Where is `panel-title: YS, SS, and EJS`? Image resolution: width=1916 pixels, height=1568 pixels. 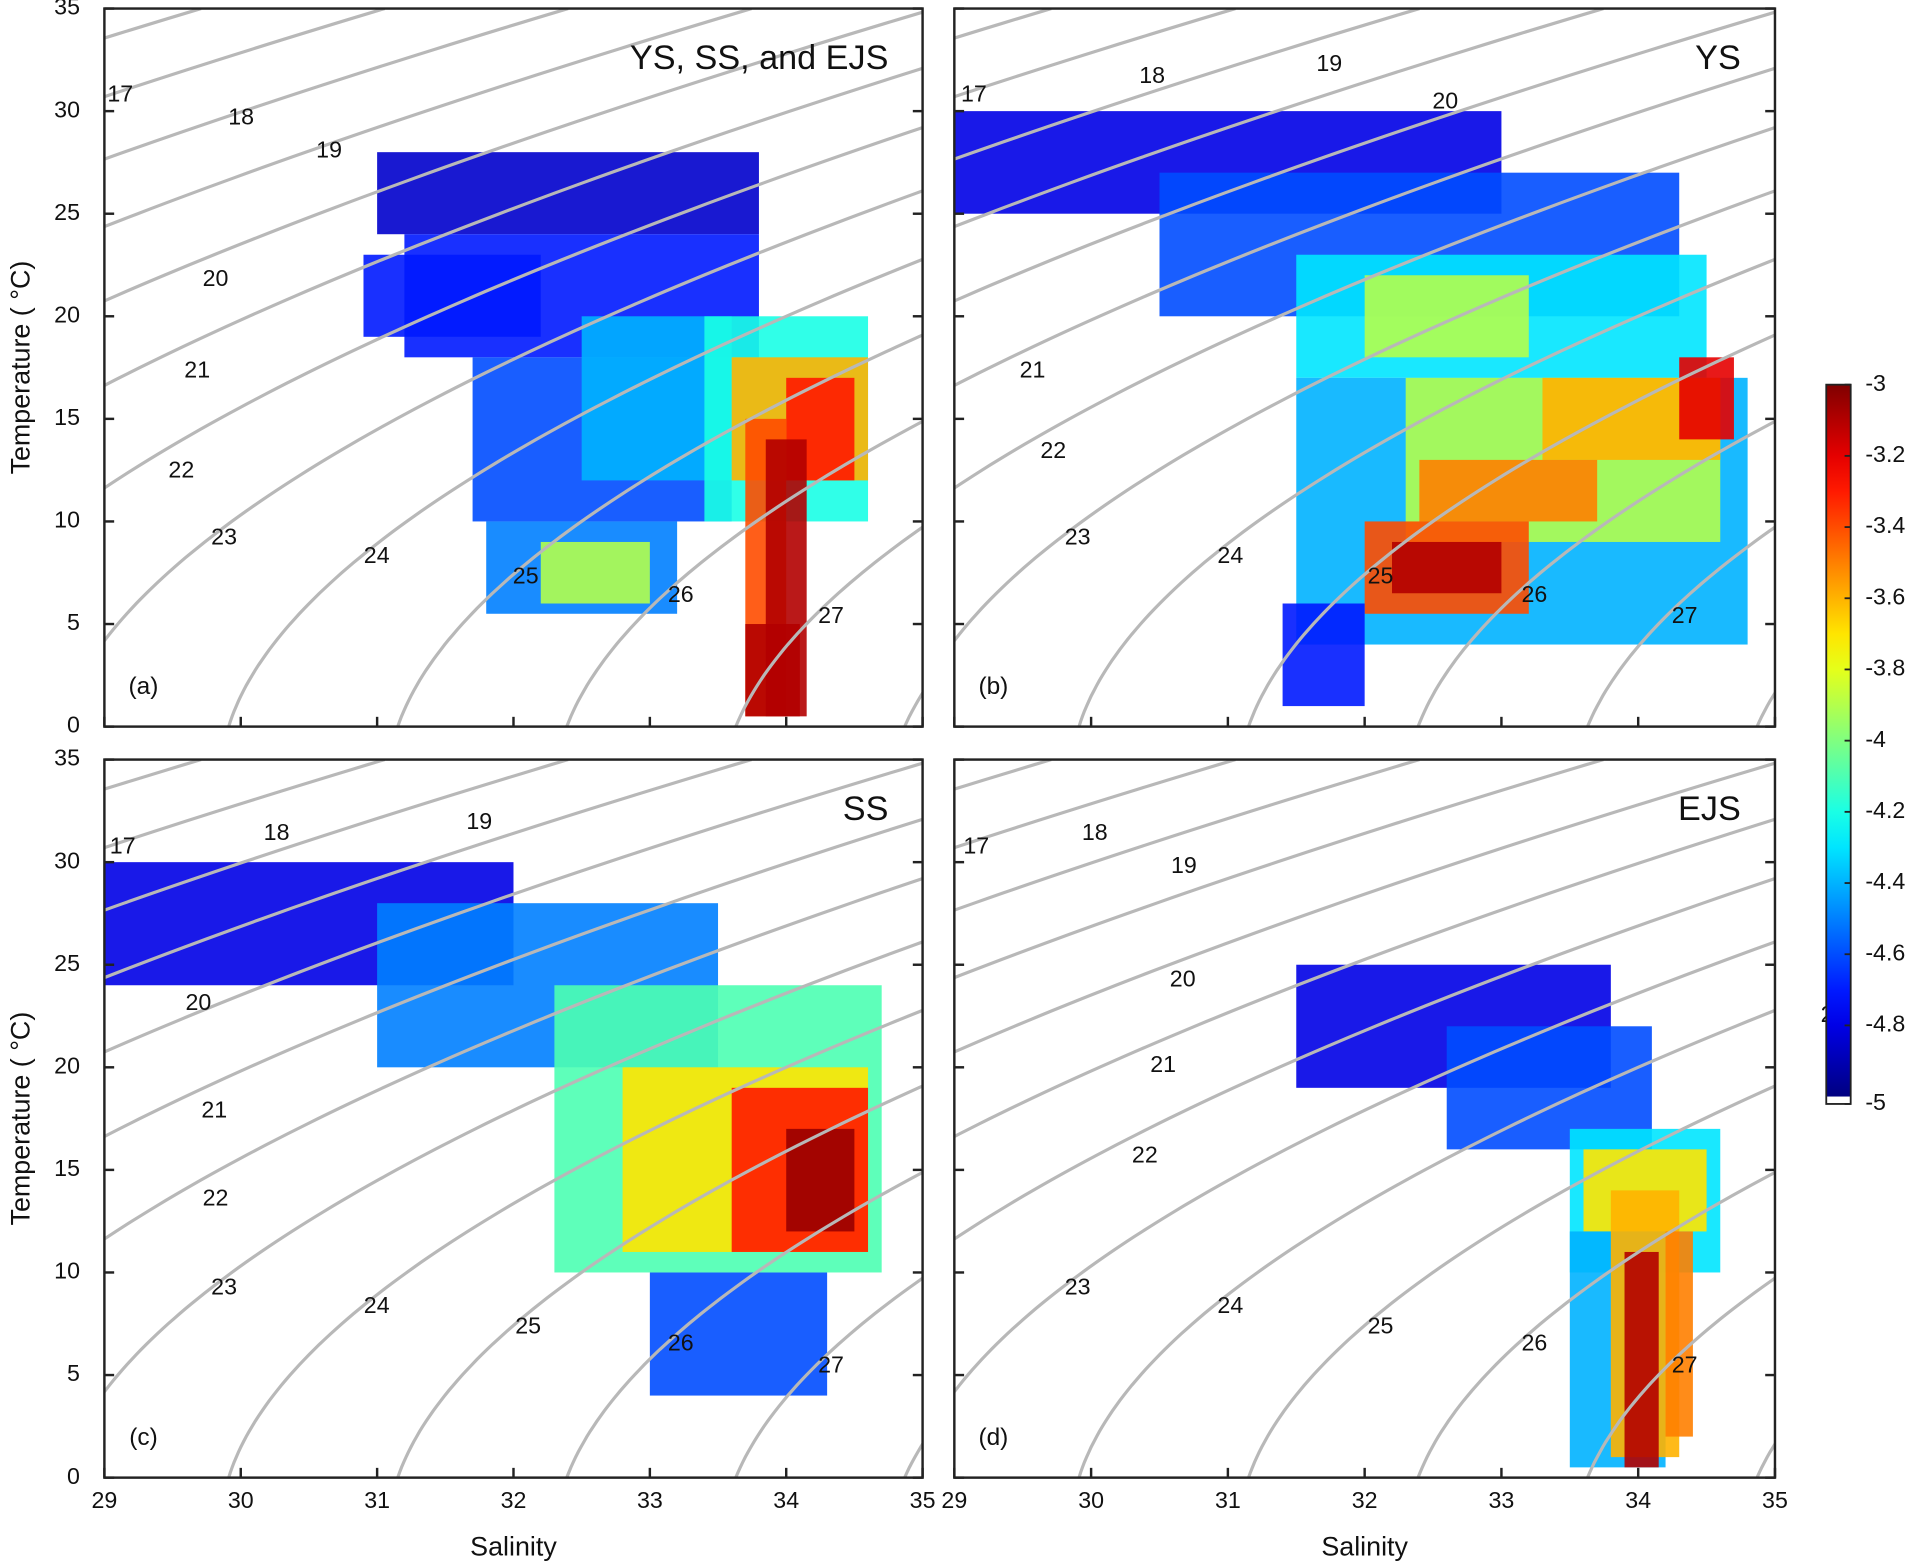 panel-title: YS, SS, and EJS is located at coordinates (759, 58).